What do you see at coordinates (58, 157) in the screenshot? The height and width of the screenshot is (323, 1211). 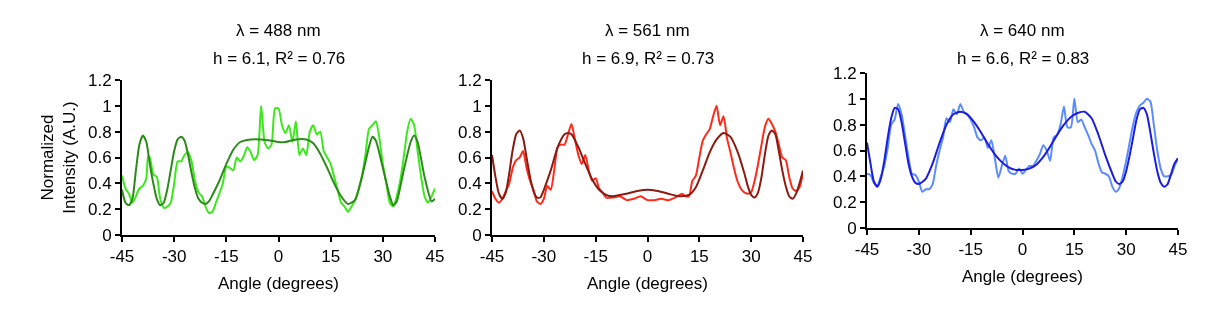 I see `y-axis-title: Normalized Intensity (A.U.)` at bounding box center [58, 157].